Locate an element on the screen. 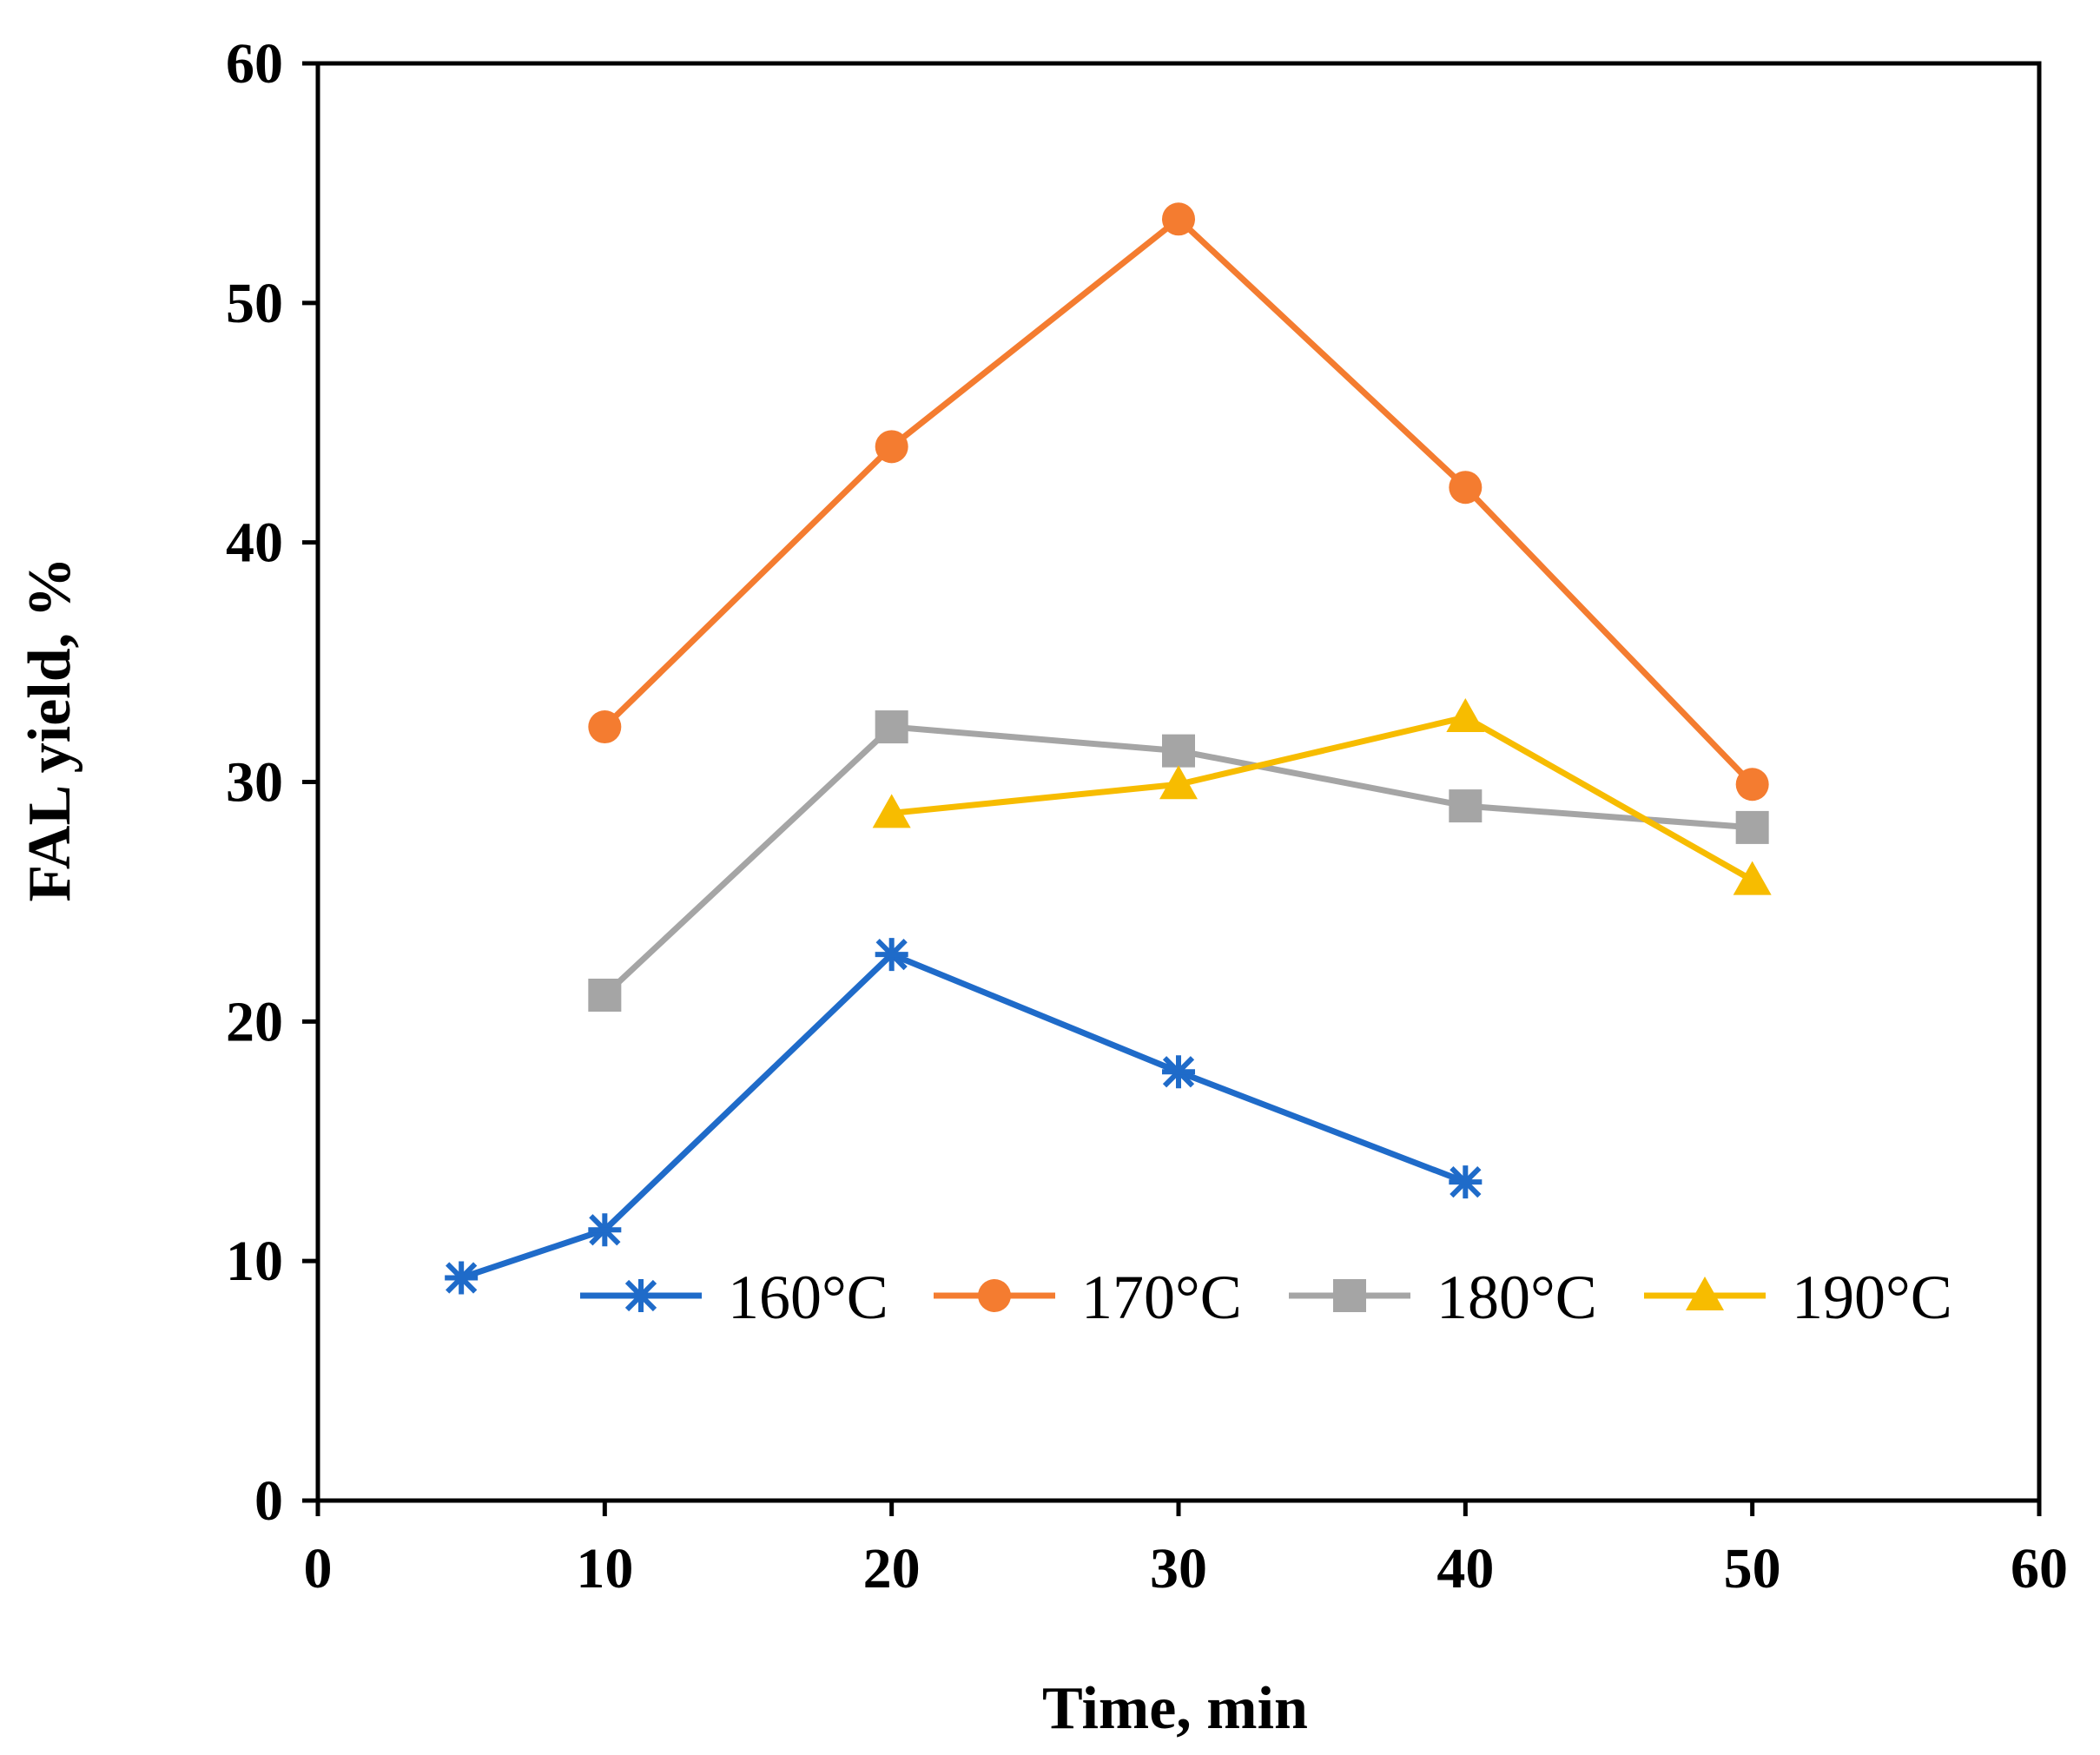  legend-label: 190°C is located at coordinates (1872, 1297).